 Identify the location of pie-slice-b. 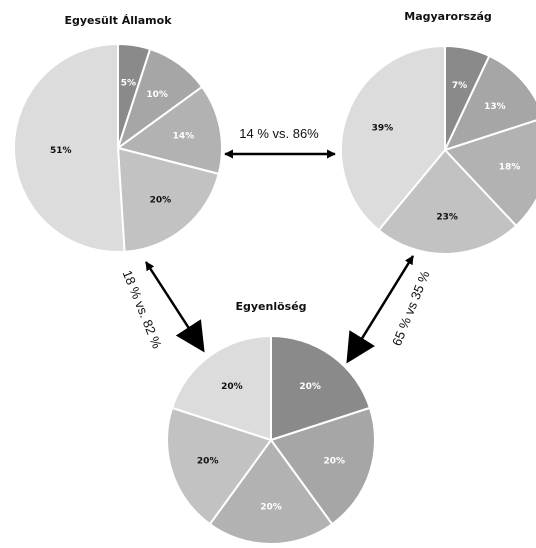
(322, 466).